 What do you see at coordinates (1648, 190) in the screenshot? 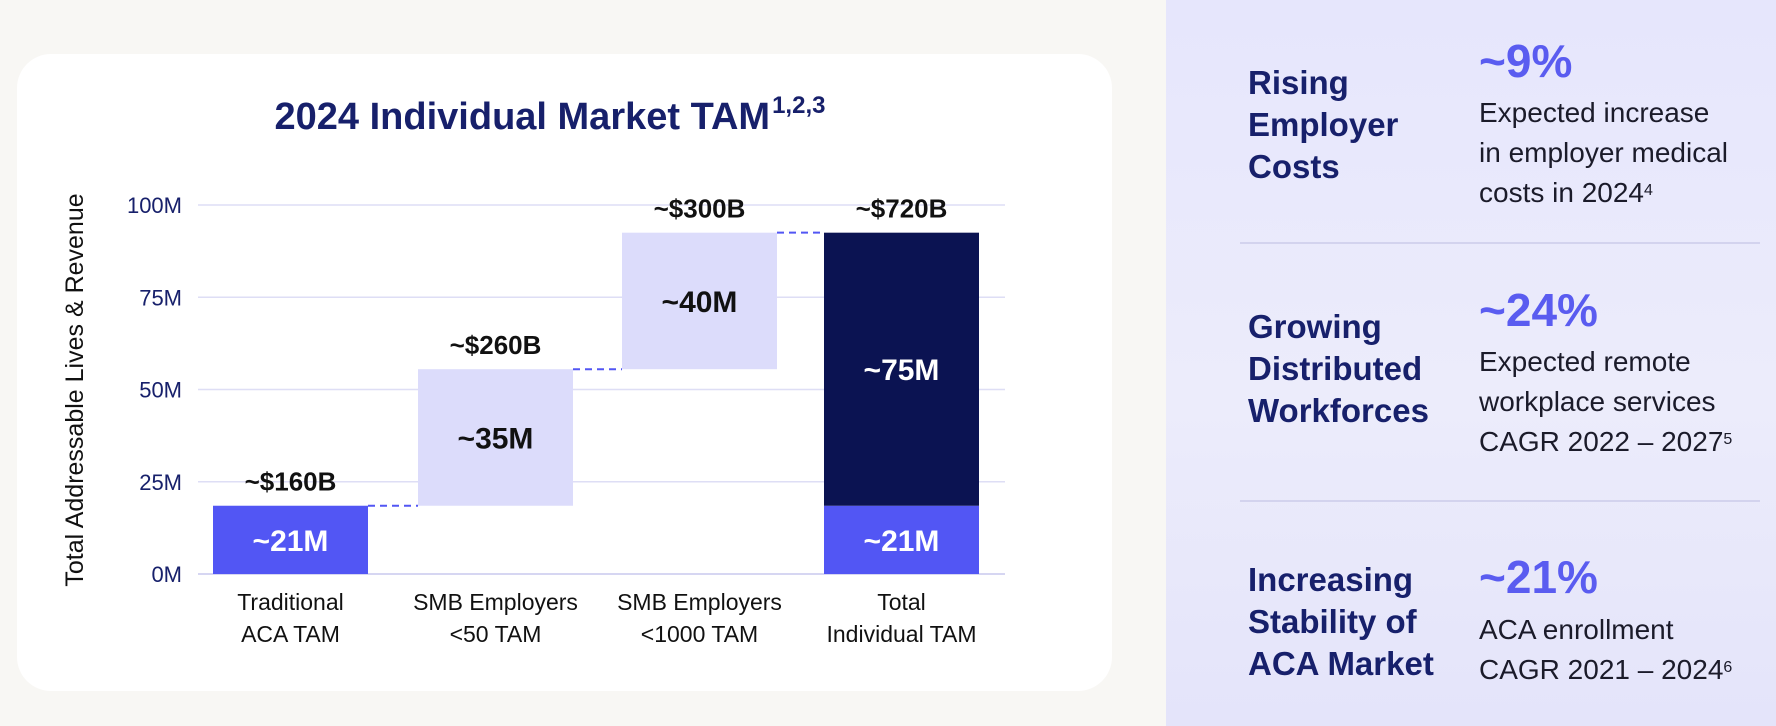
I see `footnote-marker: 4` at bounding box center [1648, 190].